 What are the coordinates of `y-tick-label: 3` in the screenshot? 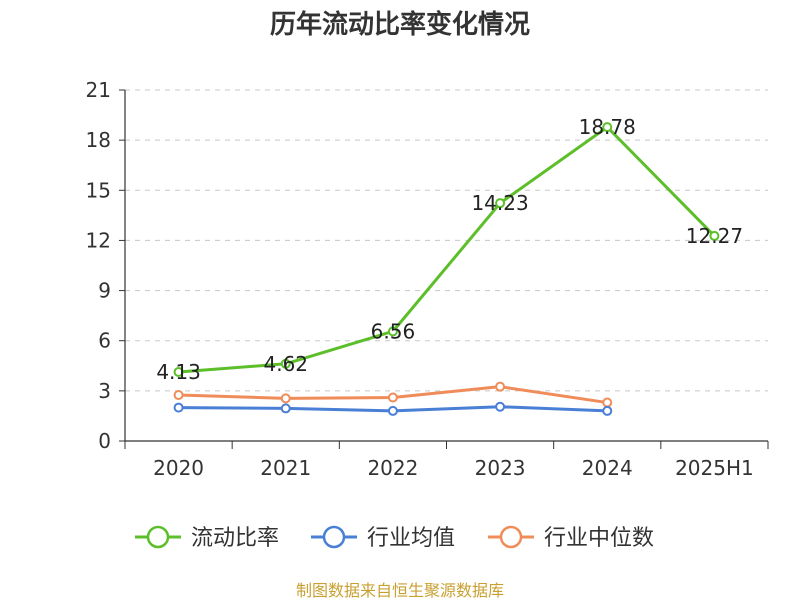 It's located at (104, 391).